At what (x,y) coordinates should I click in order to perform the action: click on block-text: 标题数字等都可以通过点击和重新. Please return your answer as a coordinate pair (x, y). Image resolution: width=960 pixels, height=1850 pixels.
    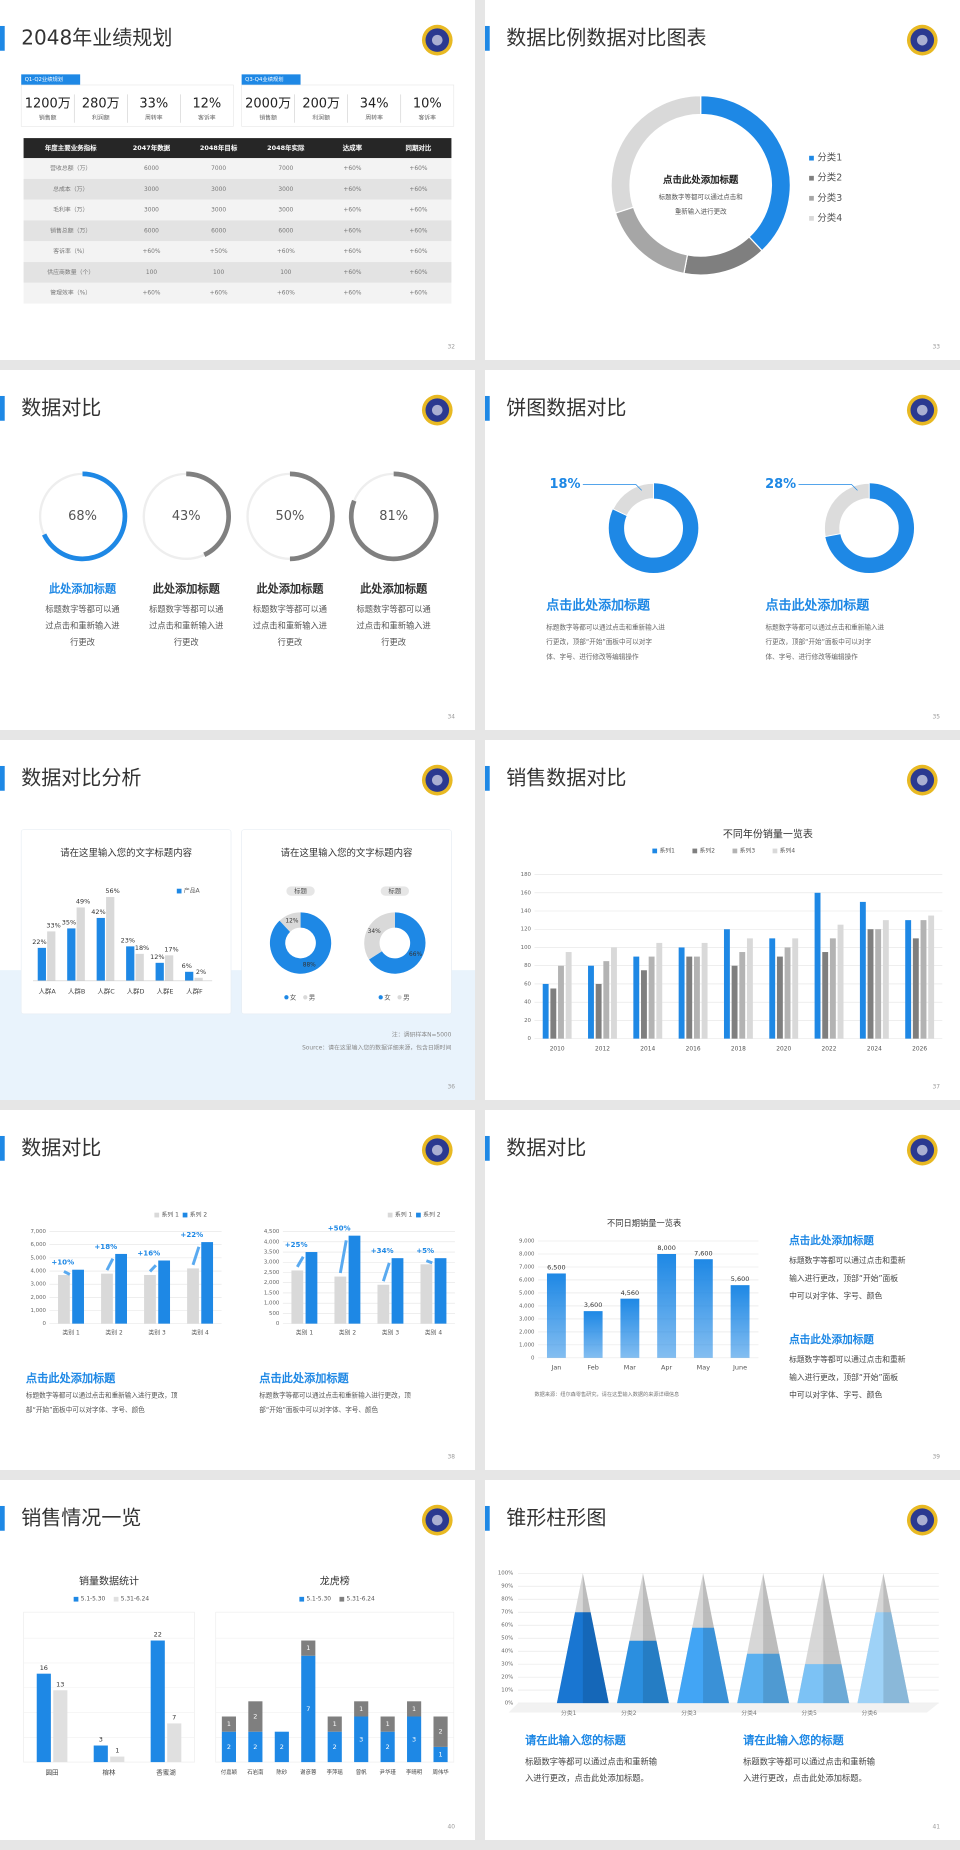
    Looking at the image, I should click on (847, 1359).